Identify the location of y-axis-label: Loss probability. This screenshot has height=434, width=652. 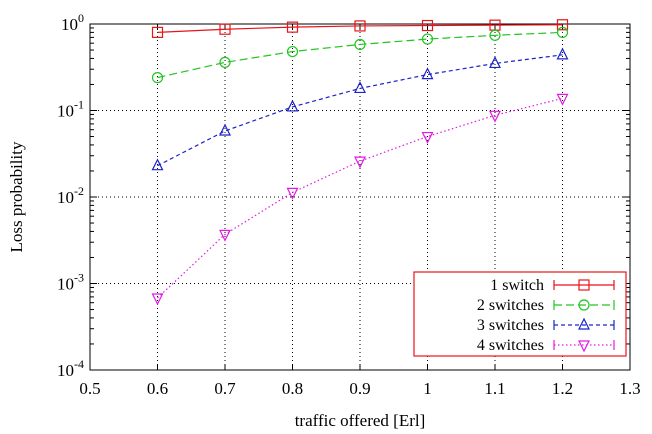
(16, 196).